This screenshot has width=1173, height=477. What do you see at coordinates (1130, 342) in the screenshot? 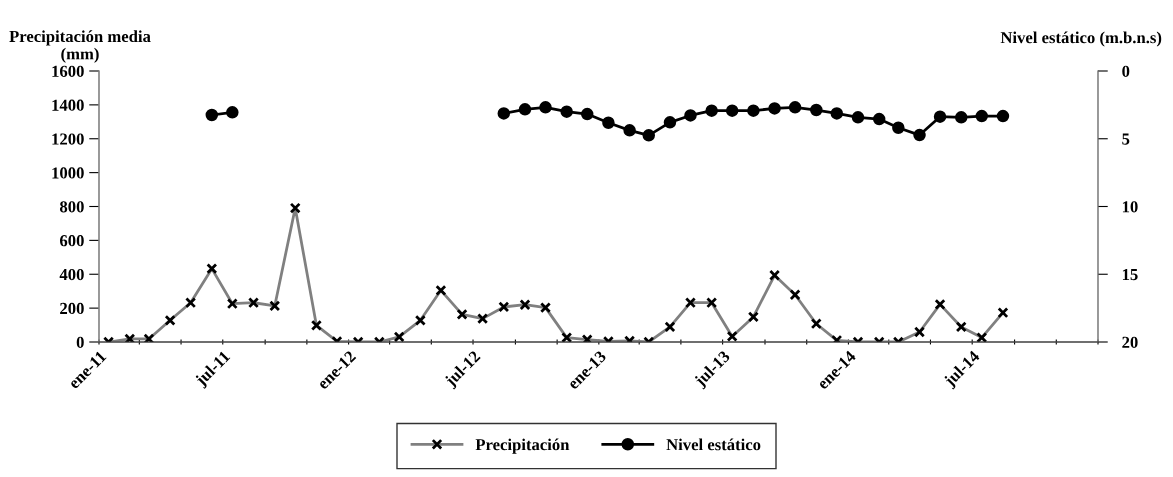
I see `y2-tick-label: 20` at bounding box center [1130, 342].